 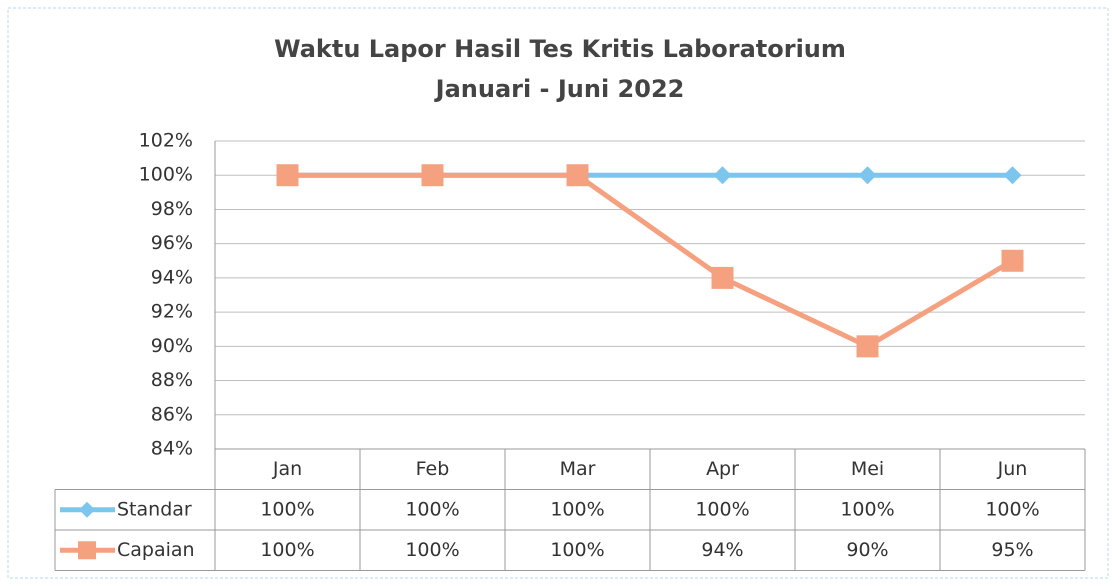 What do you see at coordinates (172, 414) in the screenshot?
I see `y-tick-label: 86%` at bounding box center [172, 414].